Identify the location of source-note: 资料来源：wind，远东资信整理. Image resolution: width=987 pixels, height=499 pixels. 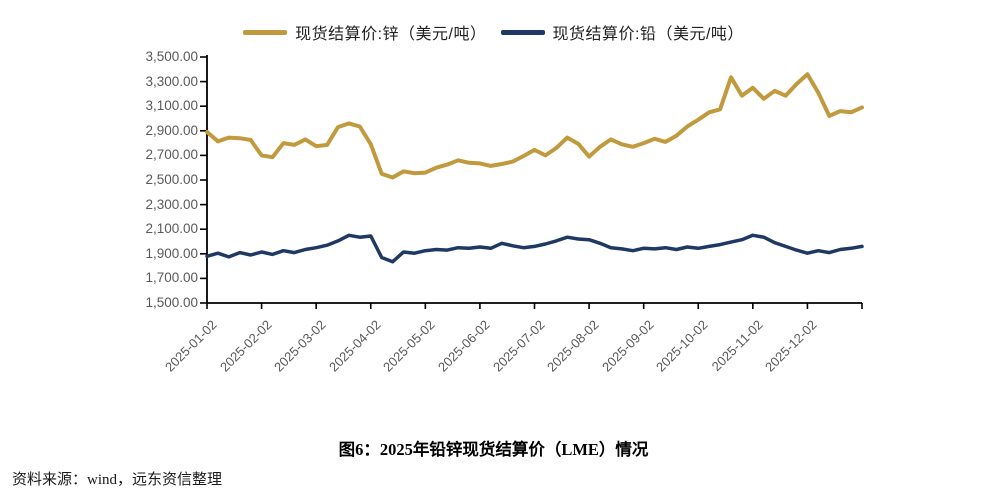
(117, 480).